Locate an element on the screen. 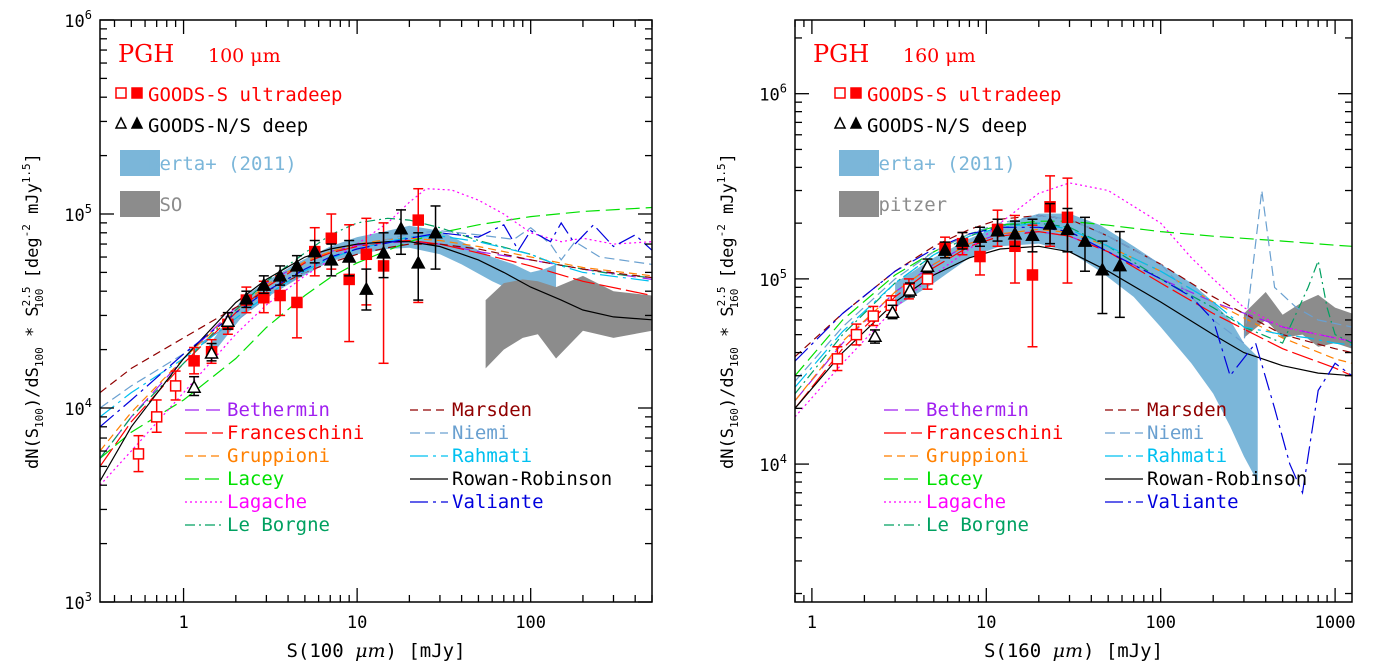  x-axis-label-part: ) [mJy] is located at coordinates (1123, 651).